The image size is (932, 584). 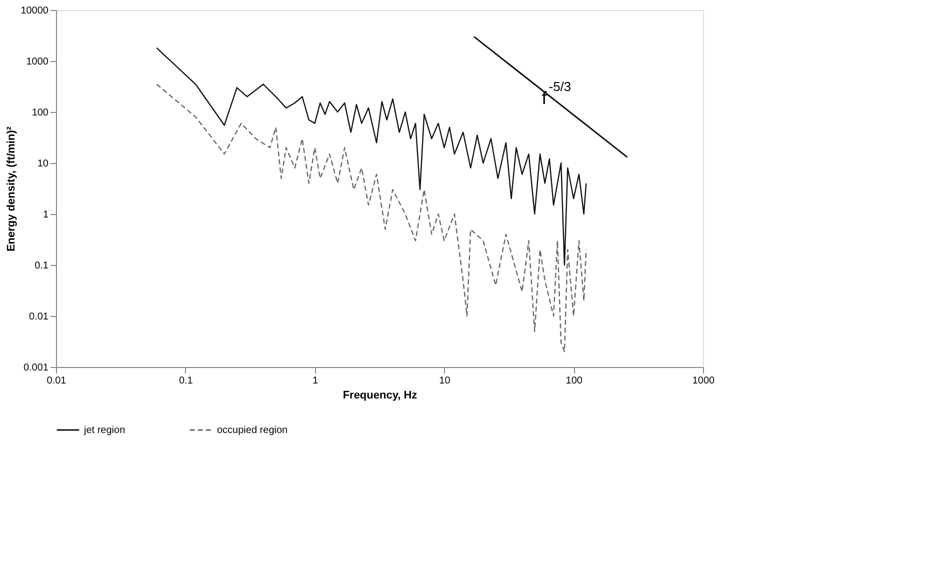 I want to click on y-tick-label: 10000, so click(x=34, y=11).